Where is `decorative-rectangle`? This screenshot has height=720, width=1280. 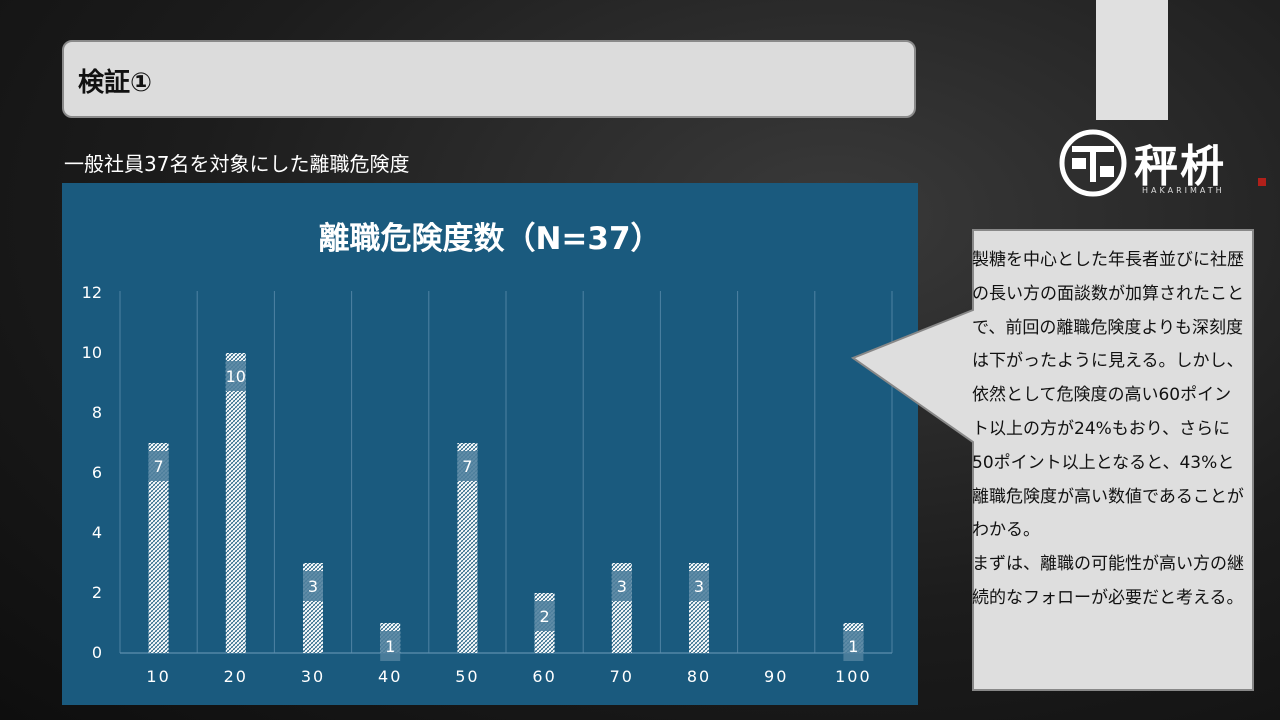 decorative-rectangle is located at coordinates (1132, 60).